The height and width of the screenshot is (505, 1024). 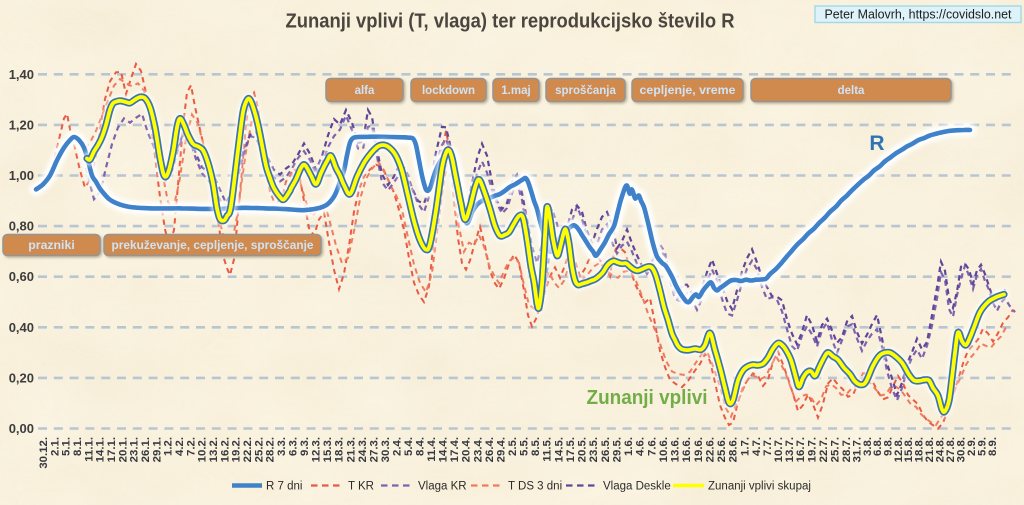 I want to click on svg-text: 2.9., so click(x=972, y=446).